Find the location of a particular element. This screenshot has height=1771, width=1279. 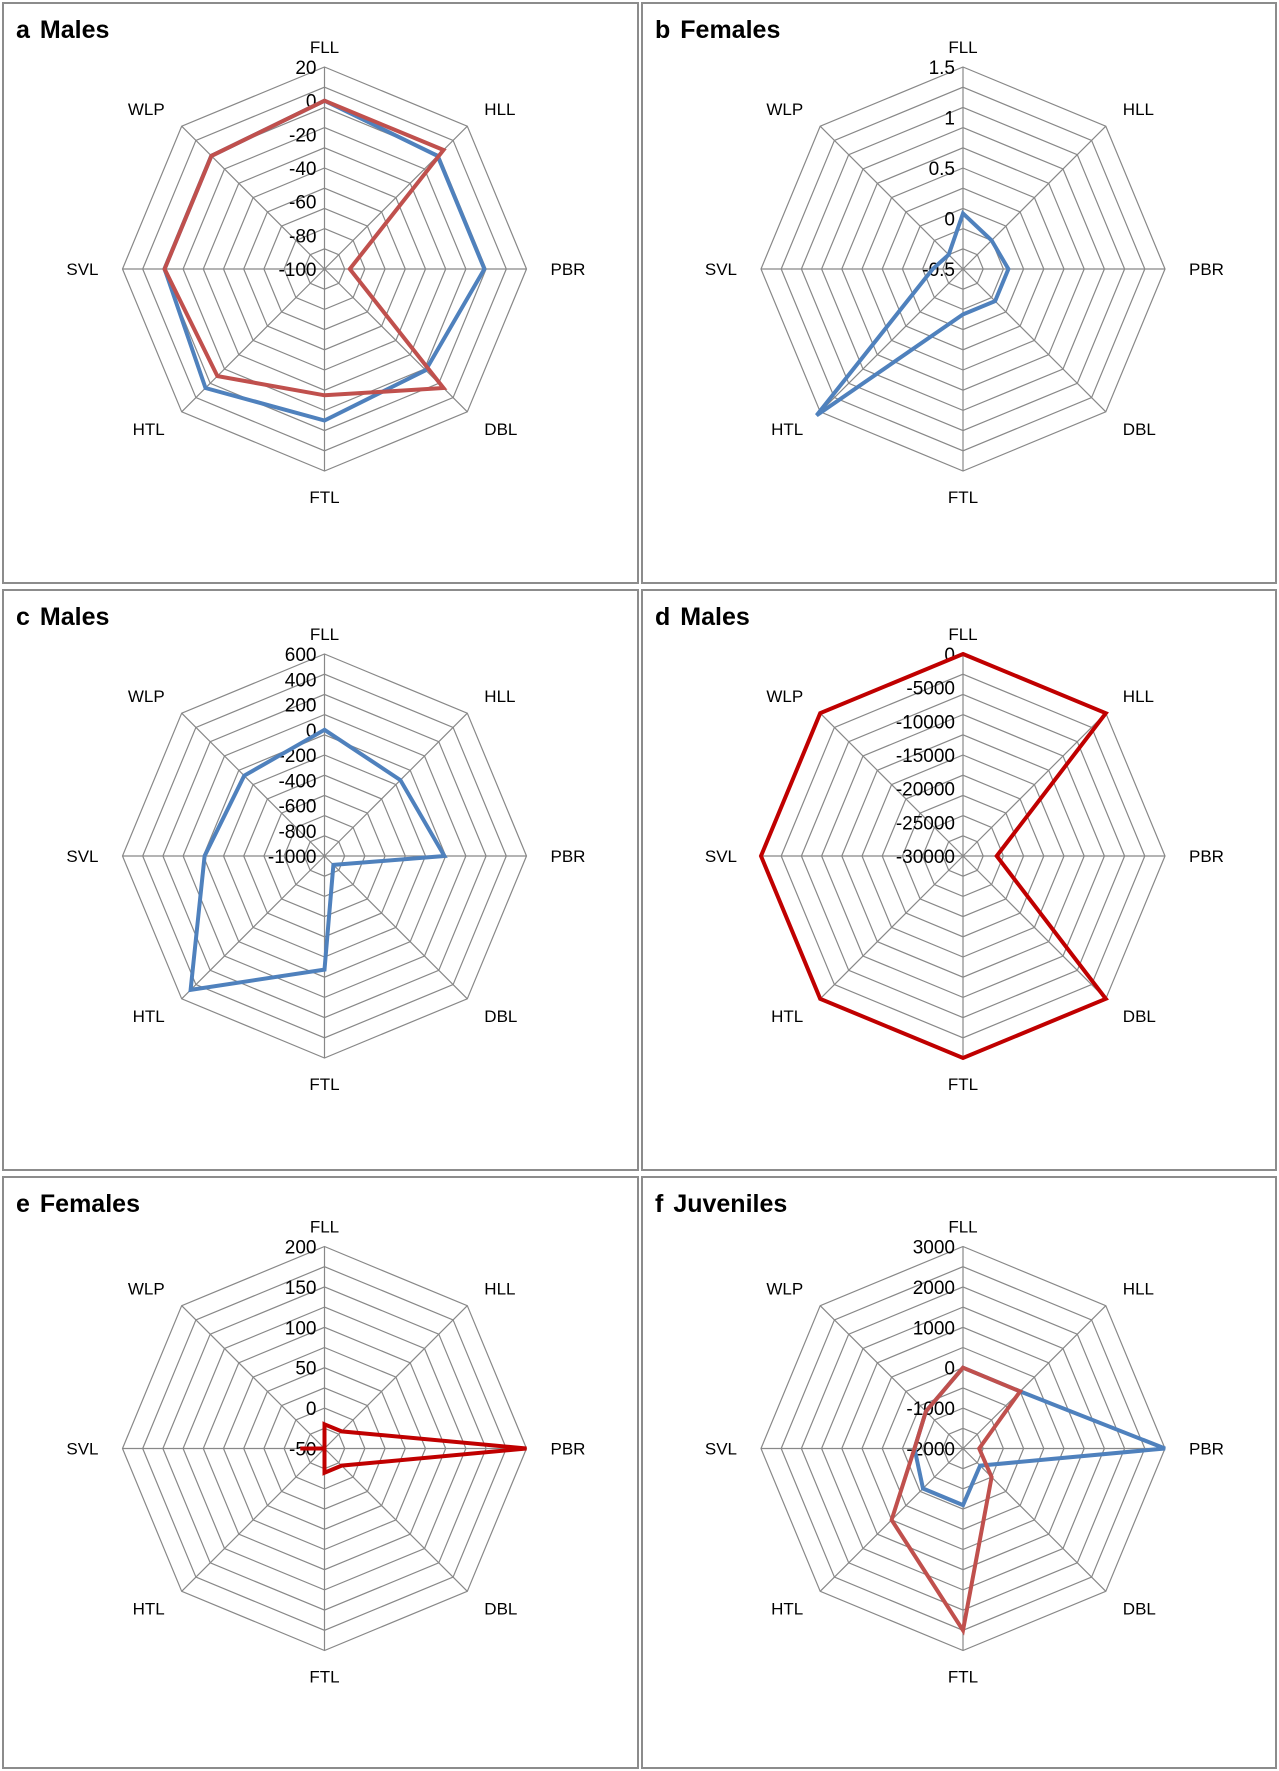

tick-label: -0.5 is located at coordinates (938, 270).